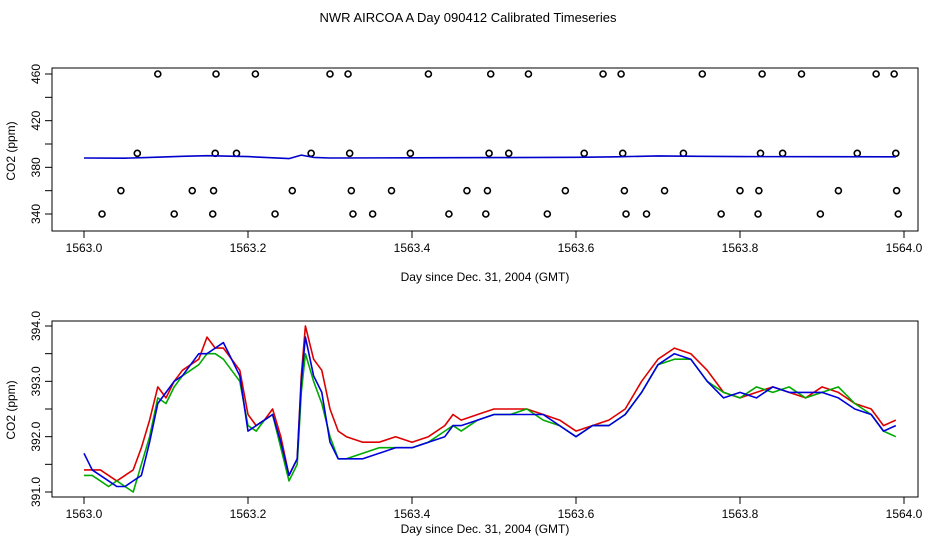  What do you see at coordinates (36, 436) in the screenshot?
I see `y-tick-label: 392.0` at bounding box center [36, 436].